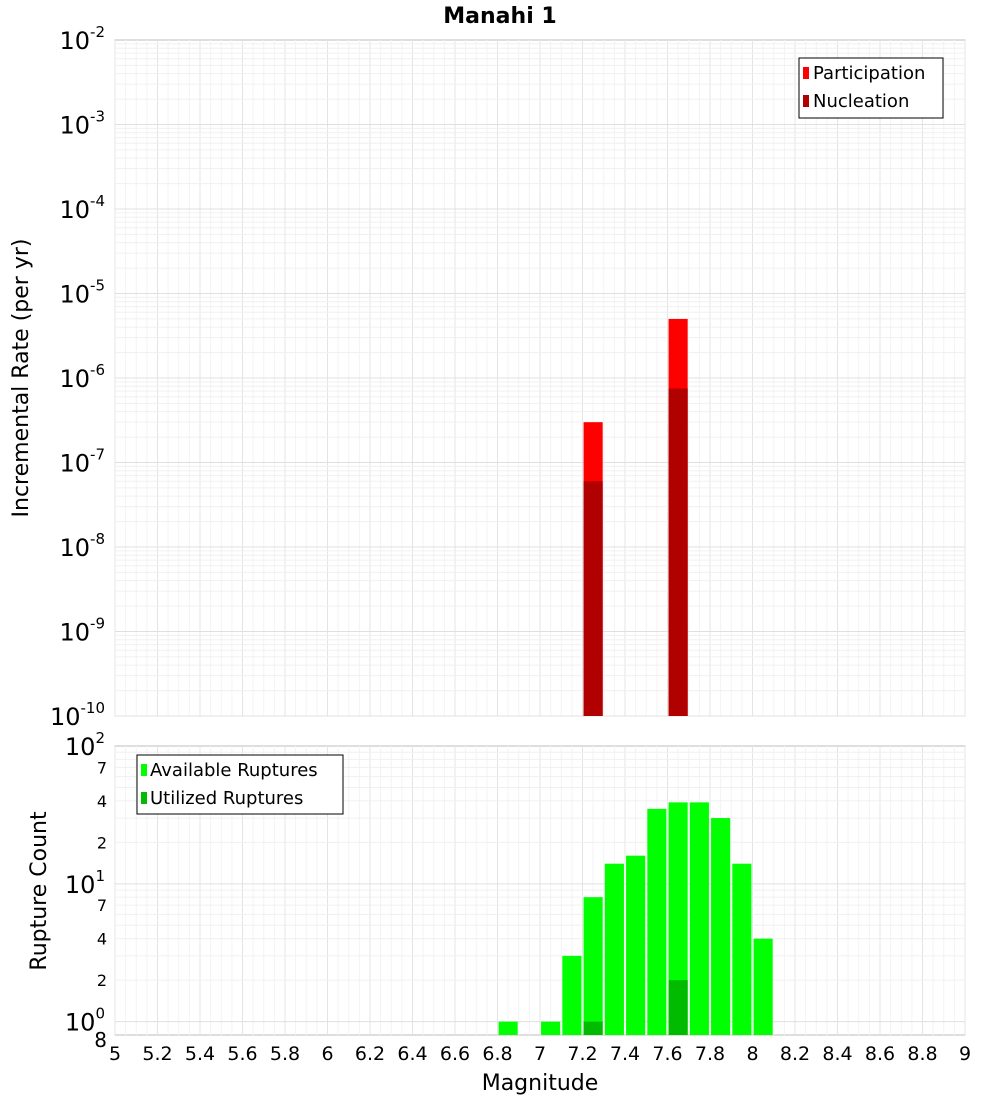 This screenshot has height=1100, width=1000. What do you see at coordinates (806, 101) in the screenshot?
I see `legend-swatch-nucleation` at bounding box center [806, 101].